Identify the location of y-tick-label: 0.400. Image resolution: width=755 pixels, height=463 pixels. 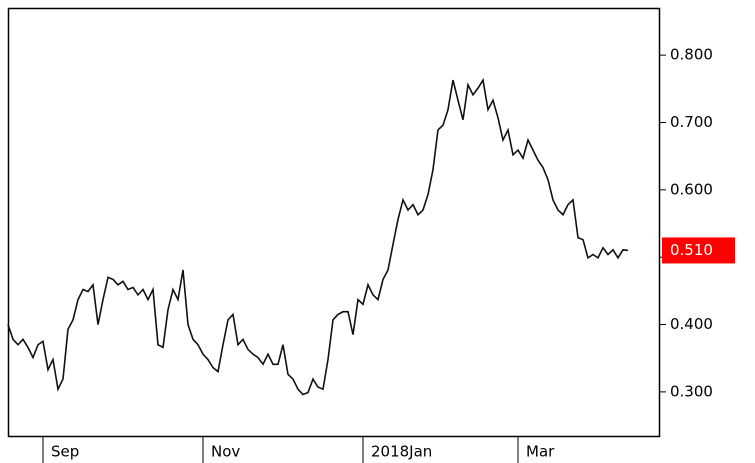
(691, 324).